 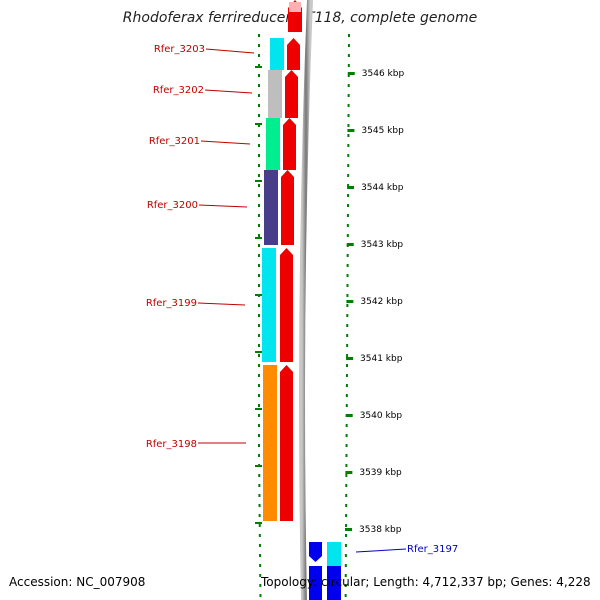 I want to click on scale-tick-label: 3539 kbp, so click(x=380, y=473).